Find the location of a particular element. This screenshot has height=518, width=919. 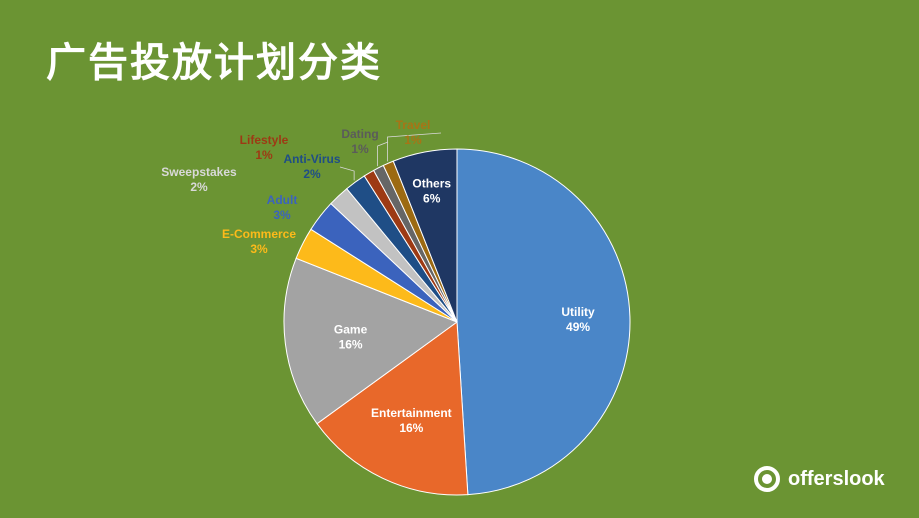

leader-line-dating is located at coordinates (383, 154).